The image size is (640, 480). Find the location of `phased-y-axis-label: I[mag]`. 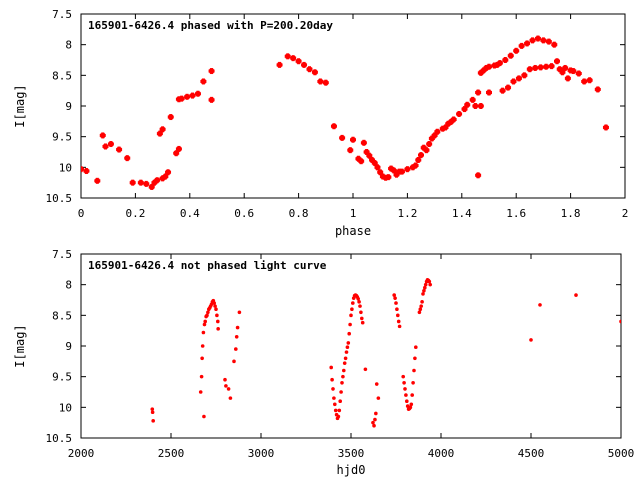

phased-y-axis-label: I[mag] is located at coordinates (20, 105).